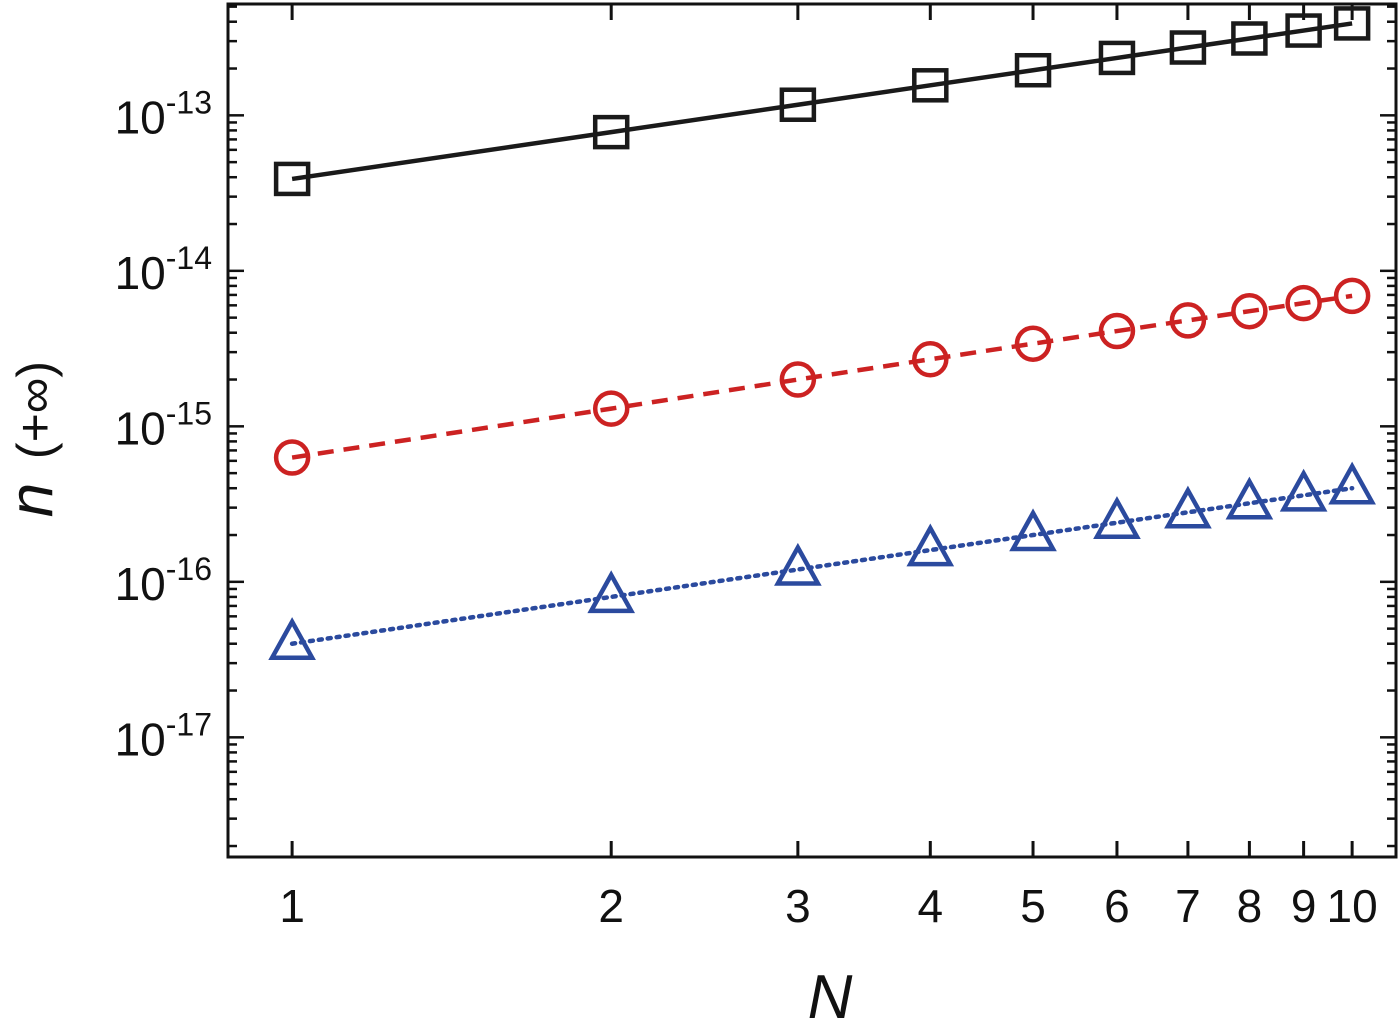  Describe the element at coordinates (1117, 906) in the screenshot. I see `x-tick-label: 6` at that location.